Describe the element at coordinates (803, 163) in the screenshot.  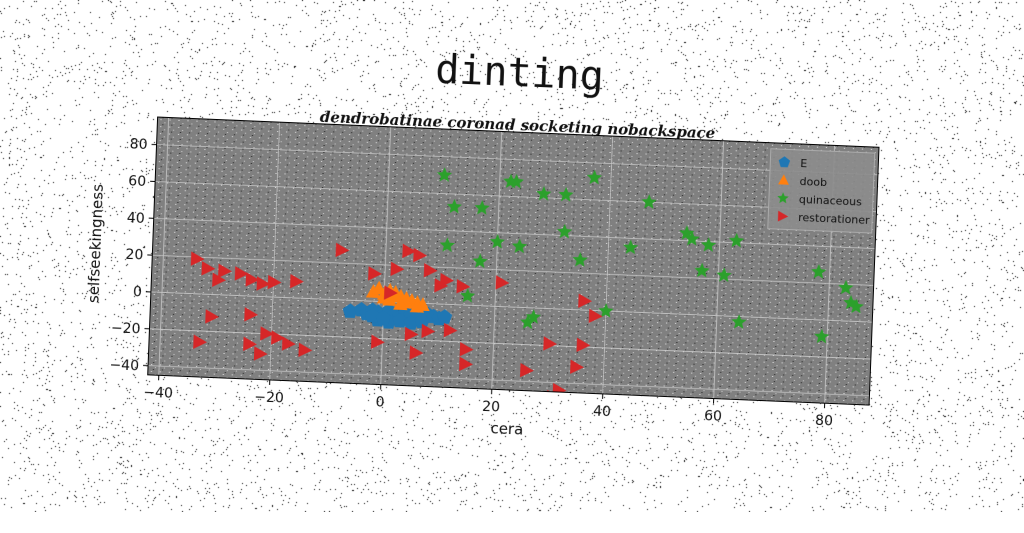
I see `legend-label: E` at that location.